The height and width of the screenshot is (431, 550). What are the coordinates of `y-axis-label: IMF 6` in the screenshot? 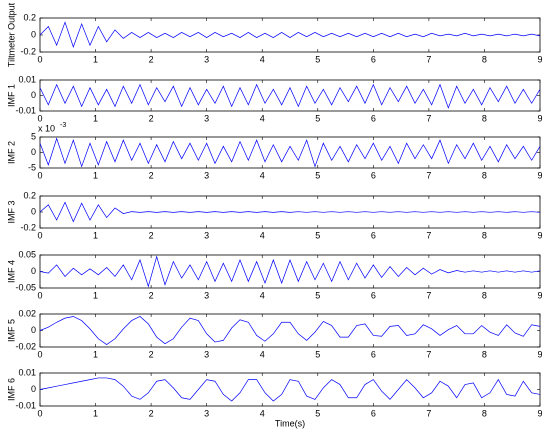 It's located at (11, 389).